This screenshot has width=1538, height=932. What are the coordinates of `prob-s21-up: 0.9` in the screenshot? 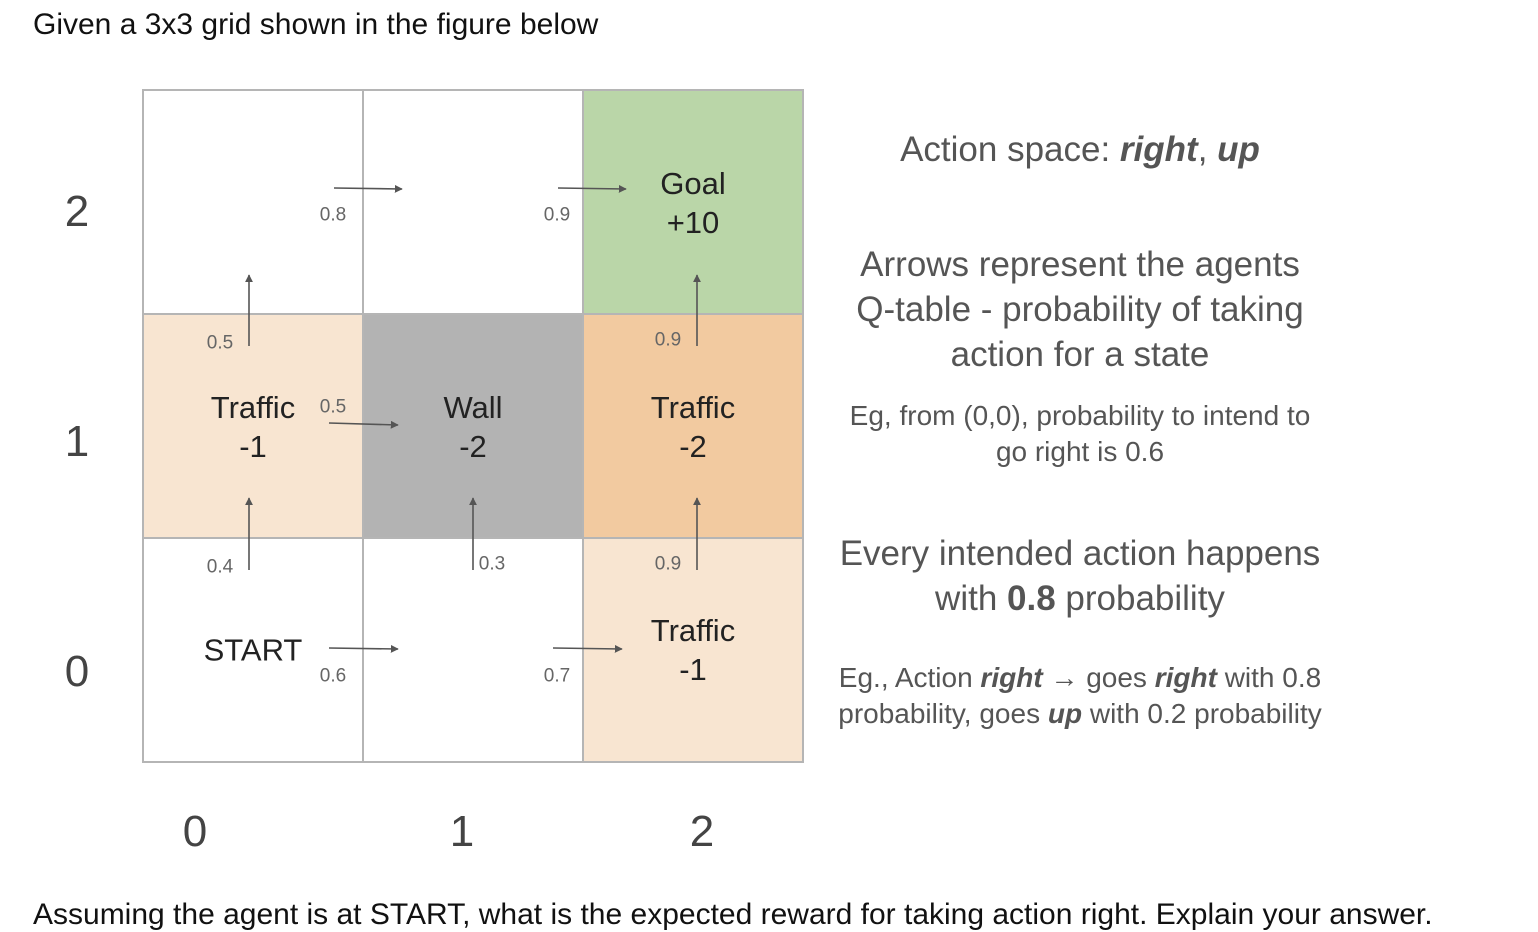 It's located at (668, 340).